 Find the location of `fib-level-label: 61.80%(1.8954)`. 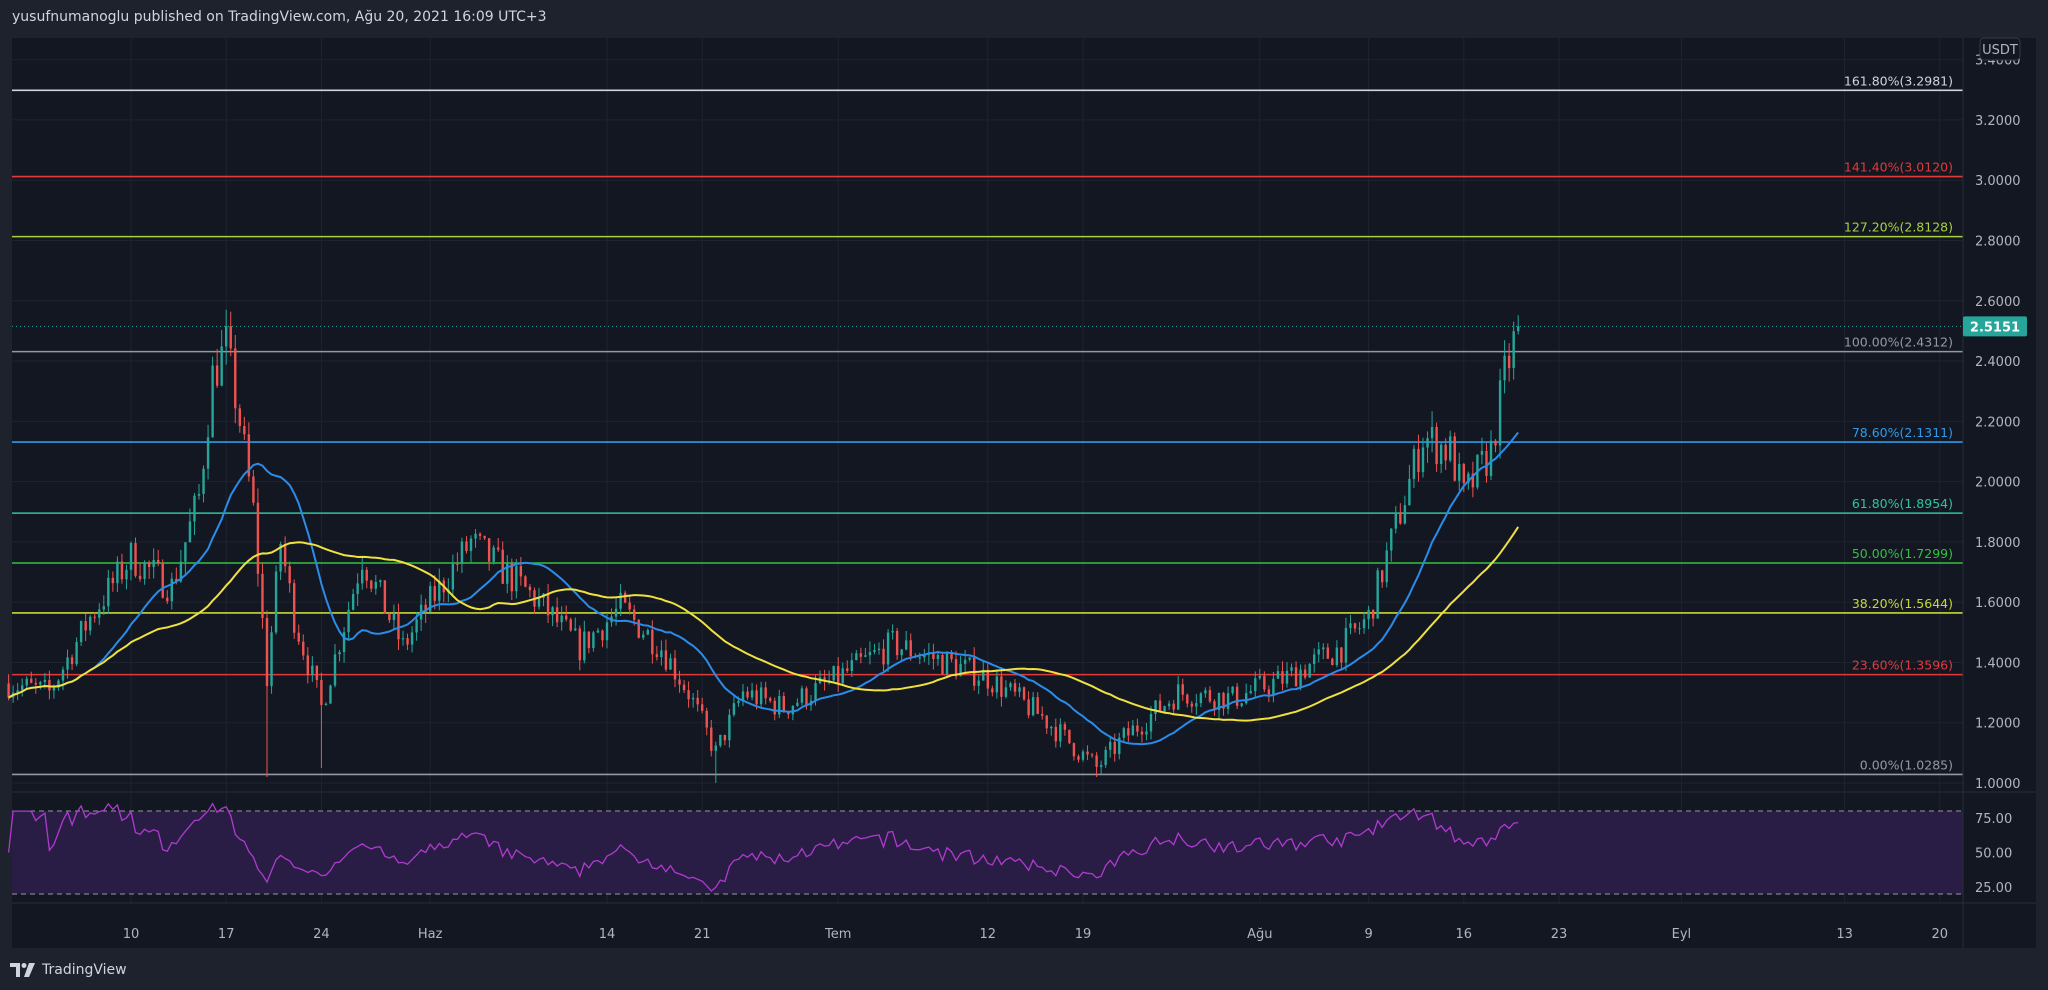

fib-level-label: 61.80%(1.8954) is located at coordinates (1902, 503).